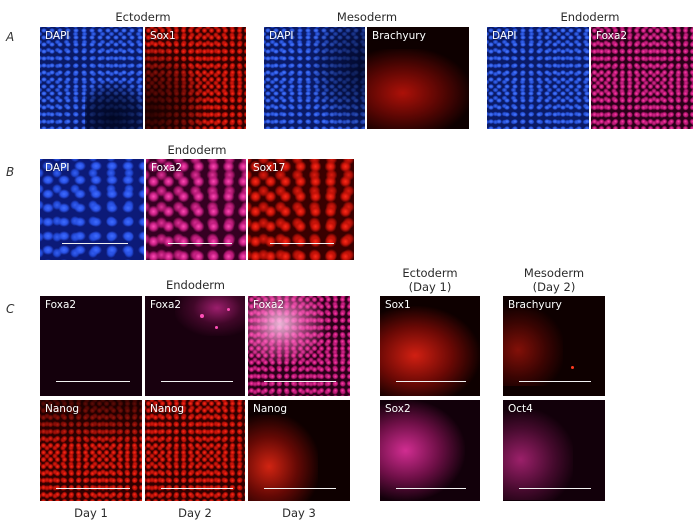 The width and height of the screenshot is (700, 527). I want to click on panel-letter-b: B, so click(10, 172).